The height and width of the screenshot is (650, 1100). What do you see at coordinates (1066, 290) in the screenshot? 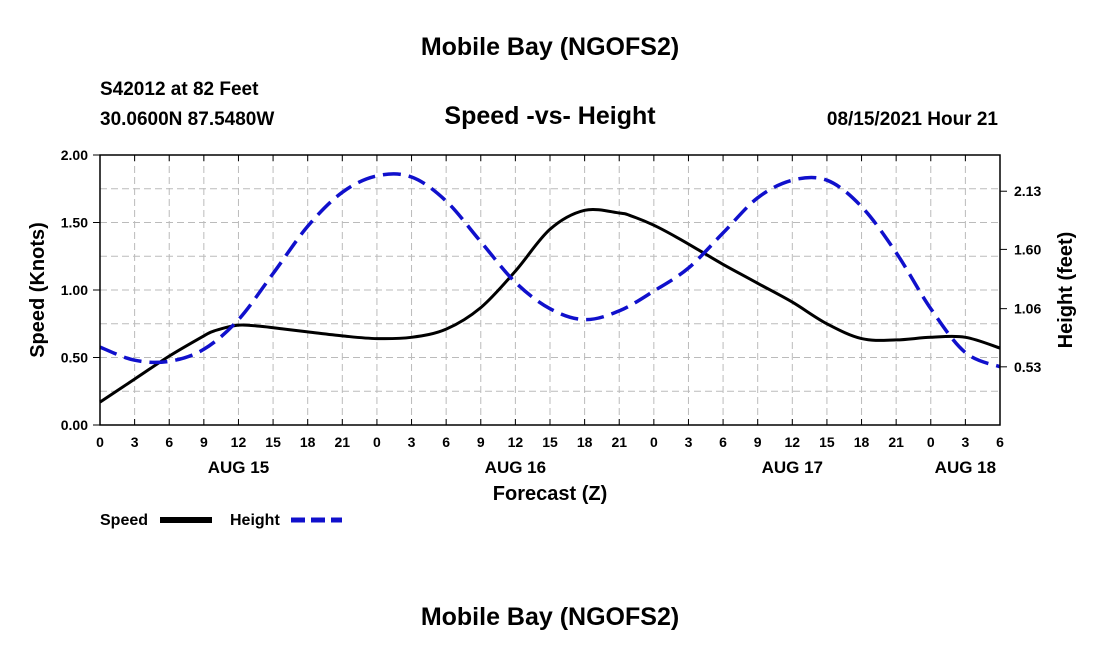
I see `y2-axis-title: Height (feet)` at bounding box center [1066, 290].